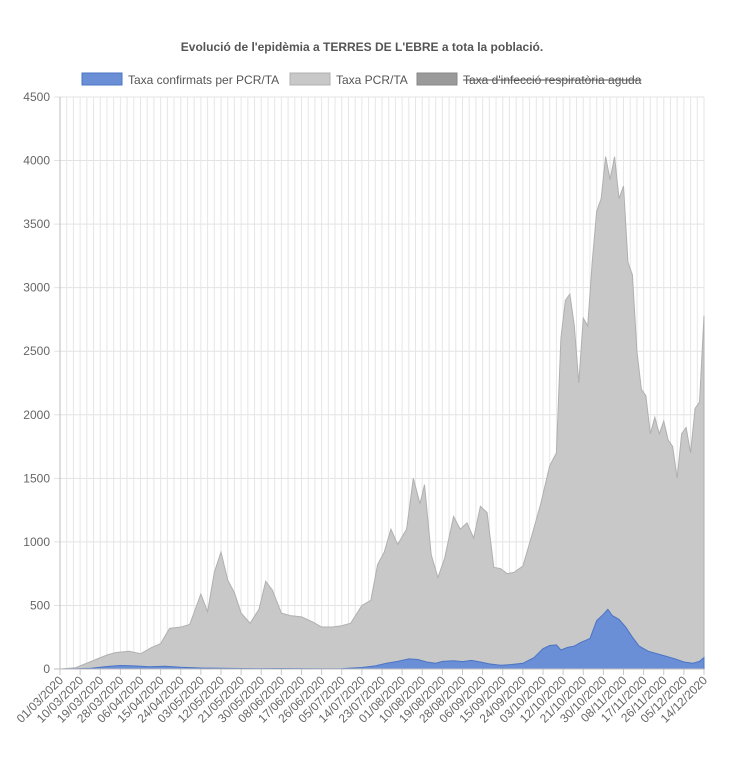 The image size is (737, 768). Describe the element at coordinates (36, 478) in the screenshot. I see `y-tick-label: 1500` at that location.